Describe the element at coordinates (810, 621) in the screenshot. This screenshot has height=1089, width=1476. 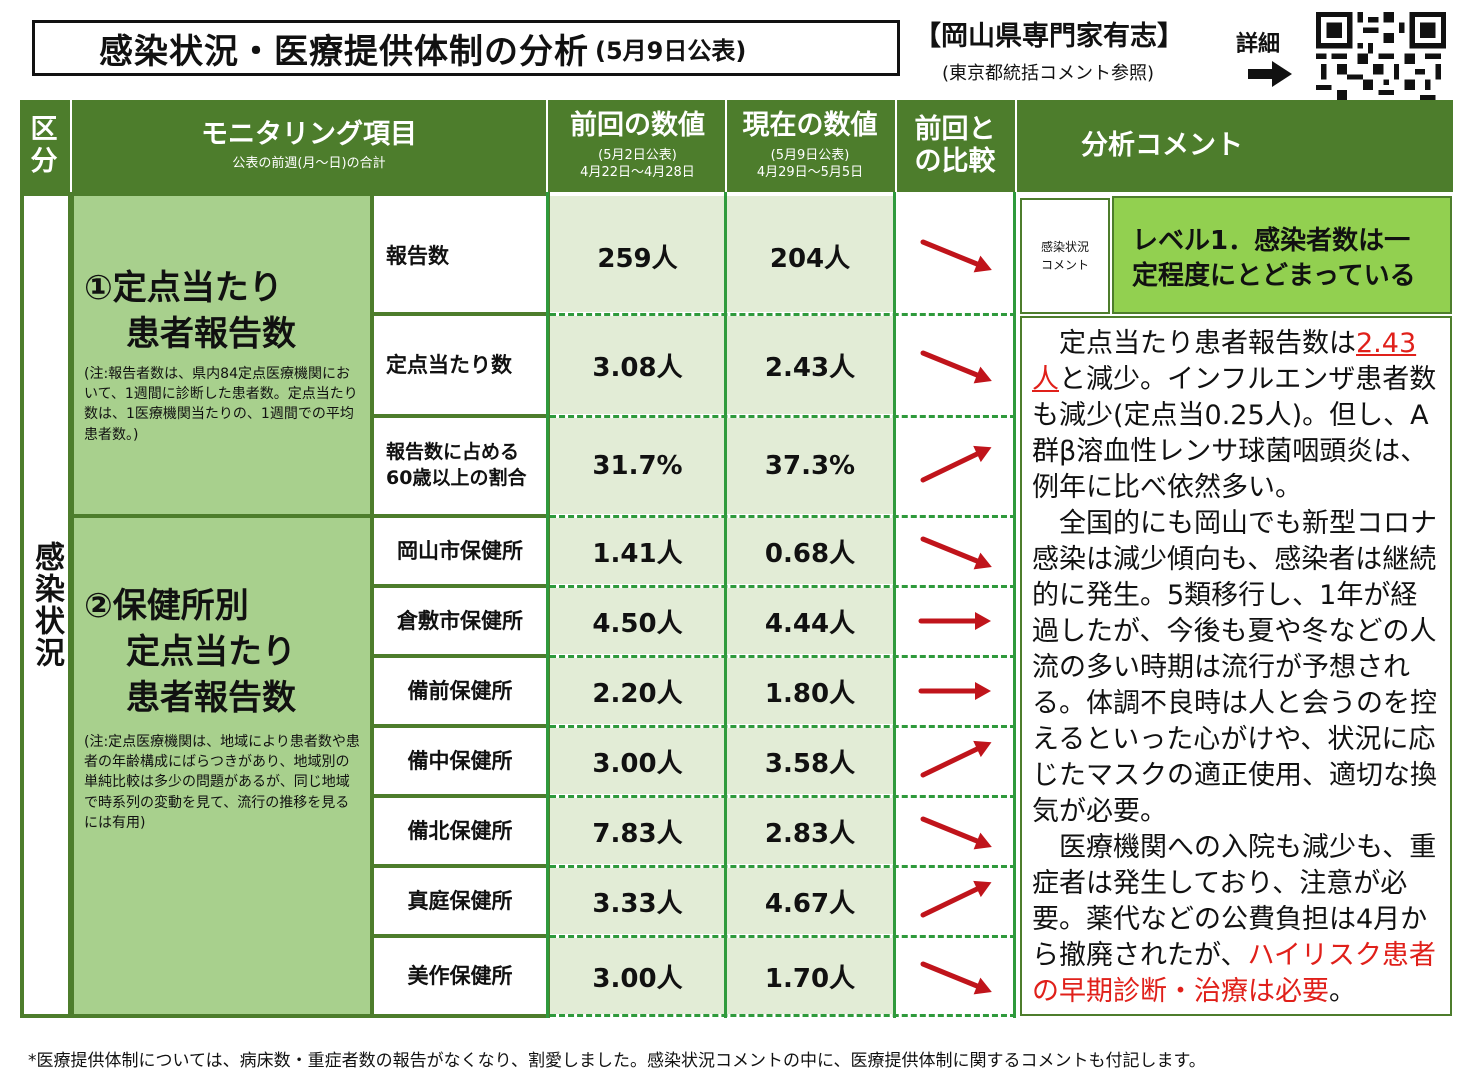
I see `current-value: 4.44人` at that location.